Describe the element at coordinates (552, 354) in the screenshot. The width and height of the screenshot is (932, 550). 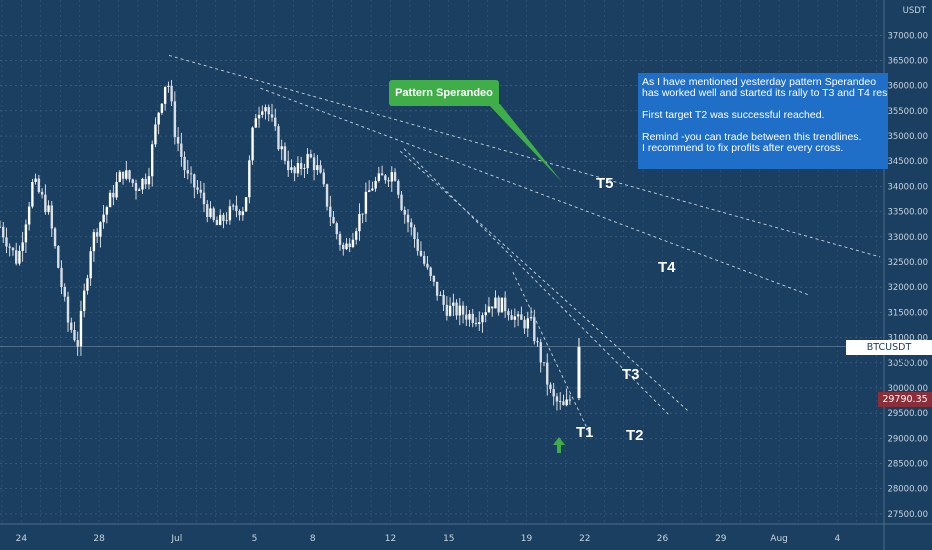
I see `trendline-t1` at that location.